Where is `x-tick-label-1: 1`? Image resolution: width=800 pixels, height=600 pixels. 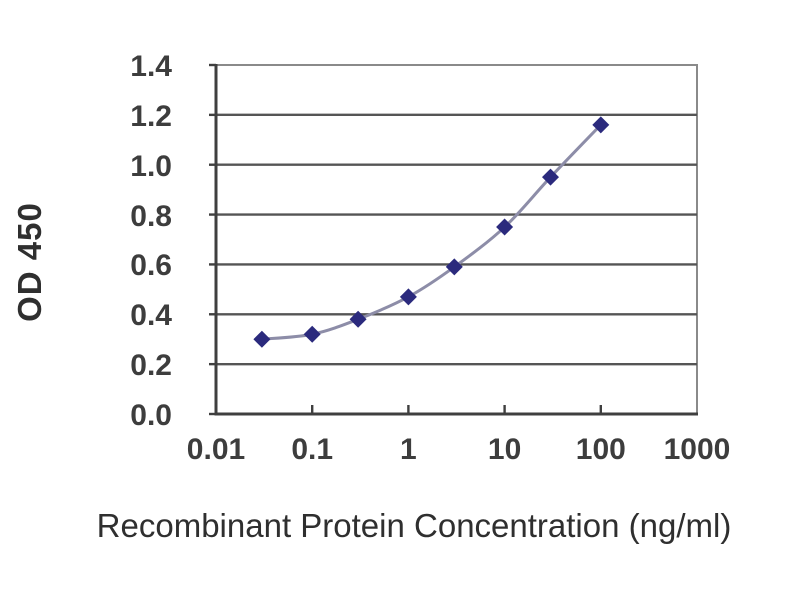
x-tick-label-1: 1 is located at coordinates (408, 449).